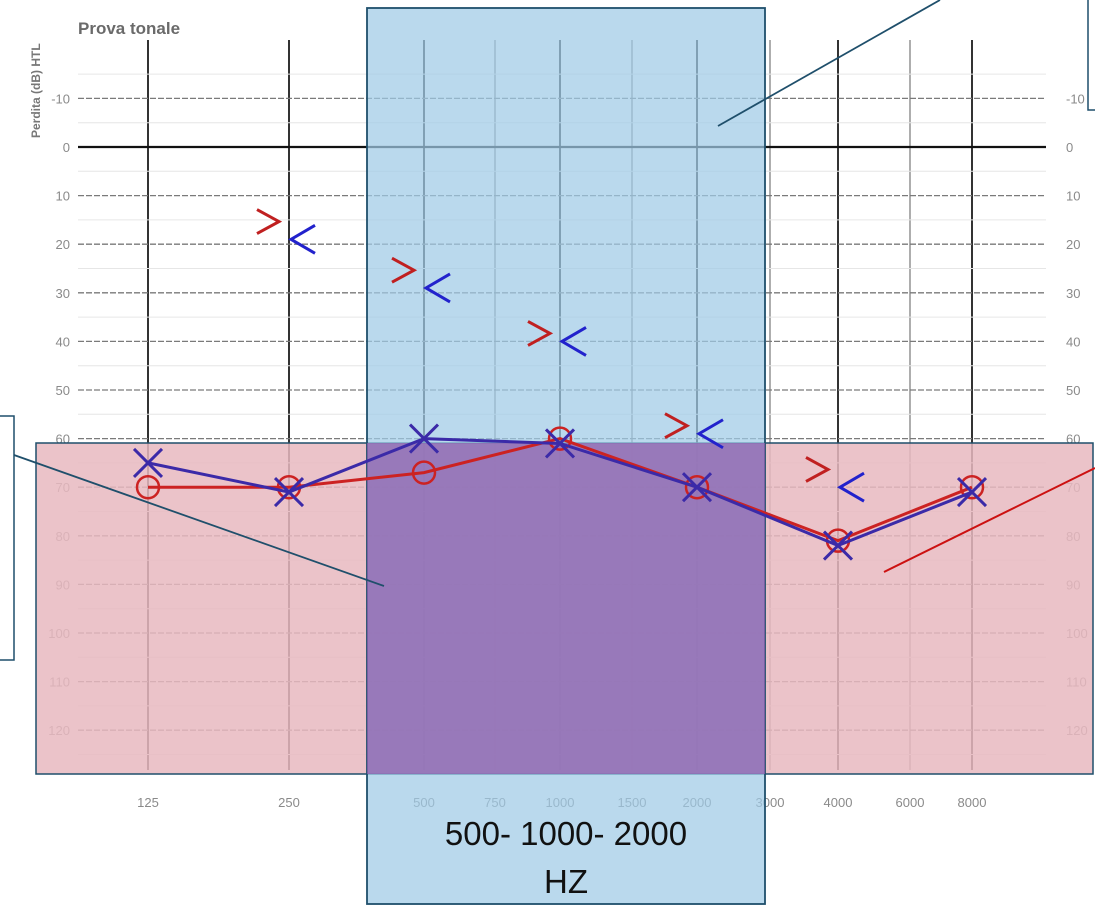 The image size is (1095, 909). I want to click on y-tick-right: 10, so click(1073, 196).